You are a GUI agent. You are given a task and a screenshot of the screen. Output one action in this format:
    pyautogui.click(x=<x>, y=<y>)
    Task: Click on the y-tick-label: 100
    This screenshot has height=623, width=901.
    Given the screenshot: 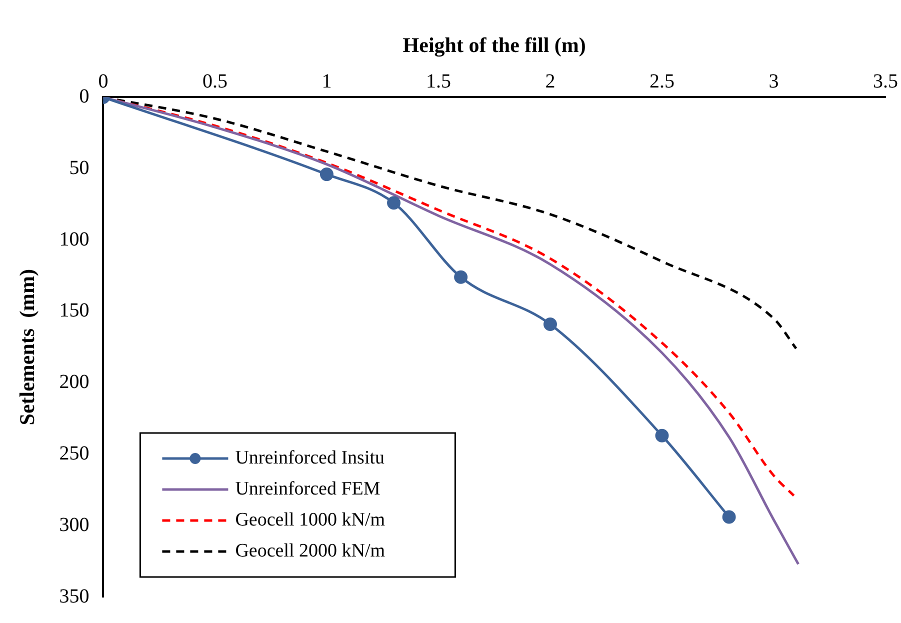 What is the action you would take?
    pyautogui.click(x=74, y=239)
    